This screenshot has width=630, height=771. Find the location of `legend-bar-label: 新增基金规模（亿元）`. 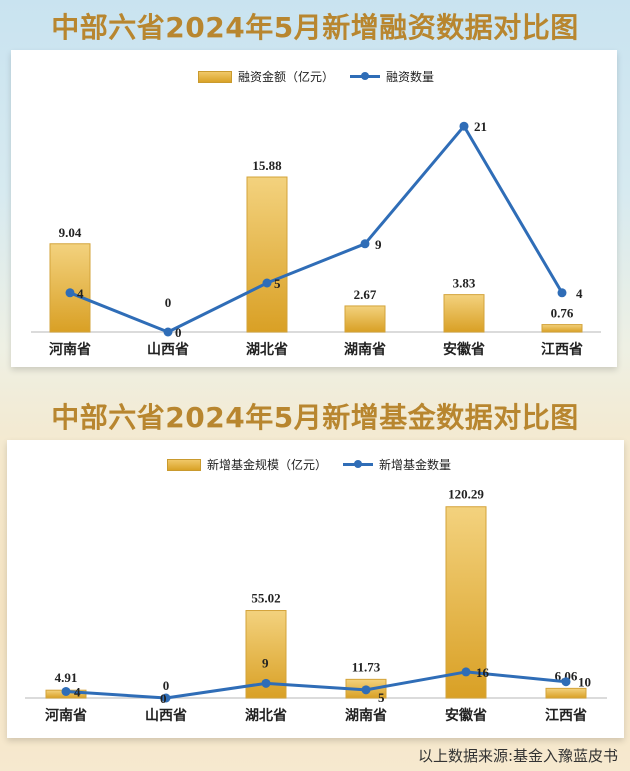

legend-bar-label: 新增基金规模（亿元） is located at coordinates (267, 465).